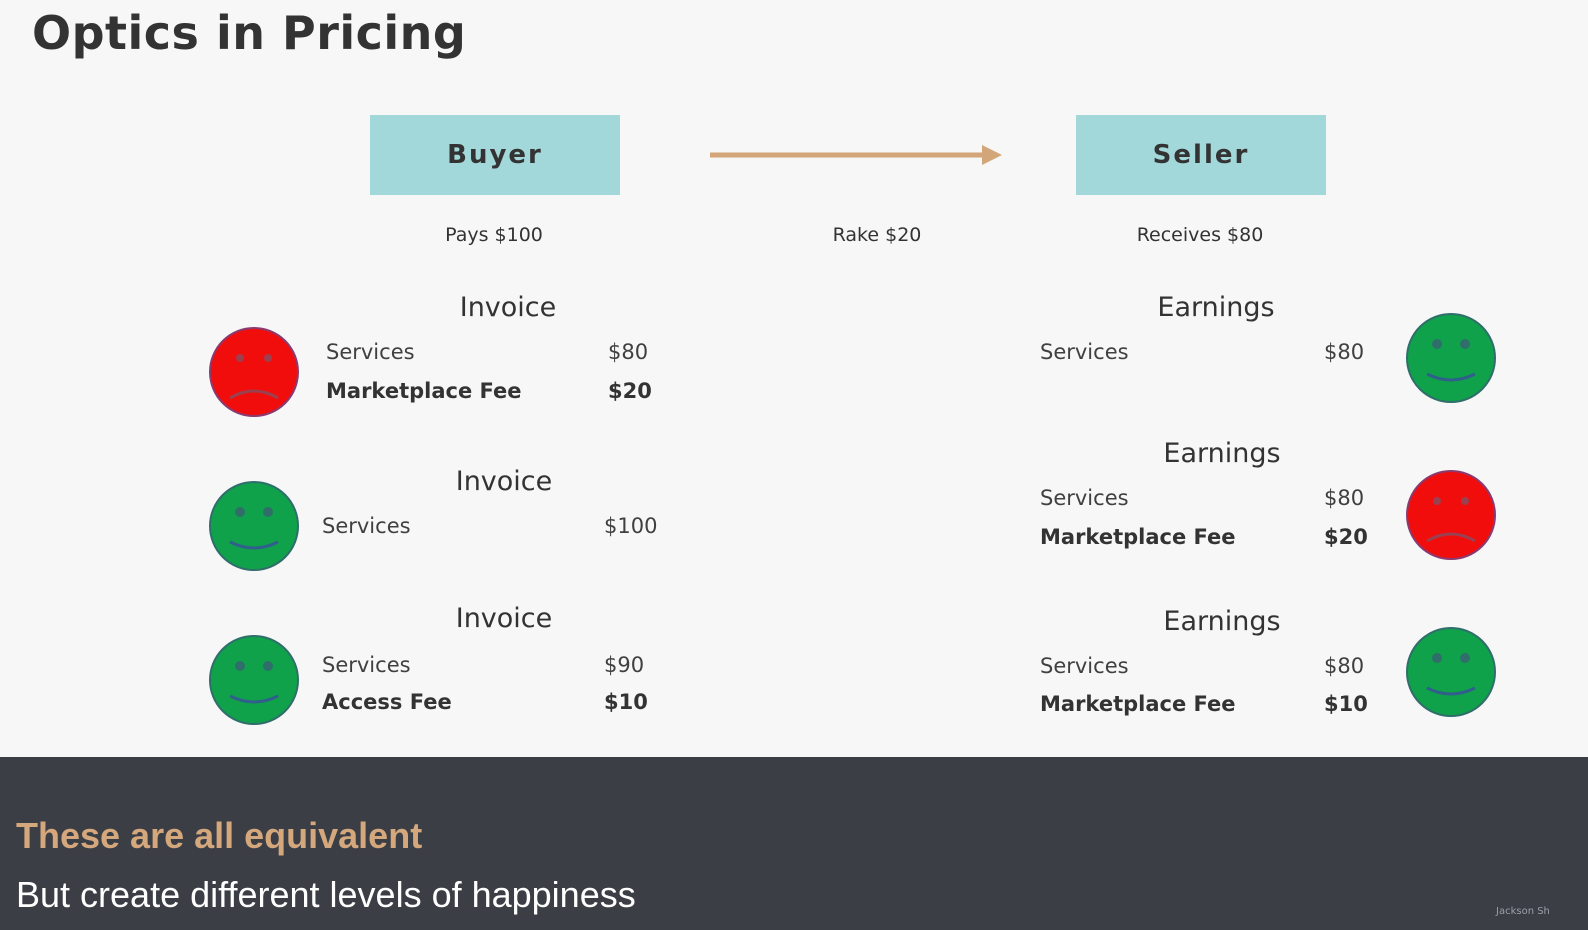 This screenshot has height=930, width=1588. What do you see at coordinates (387, 702) in the screenshot?
I see `fee-label: Access Fee` at bounding box center [387, 702].